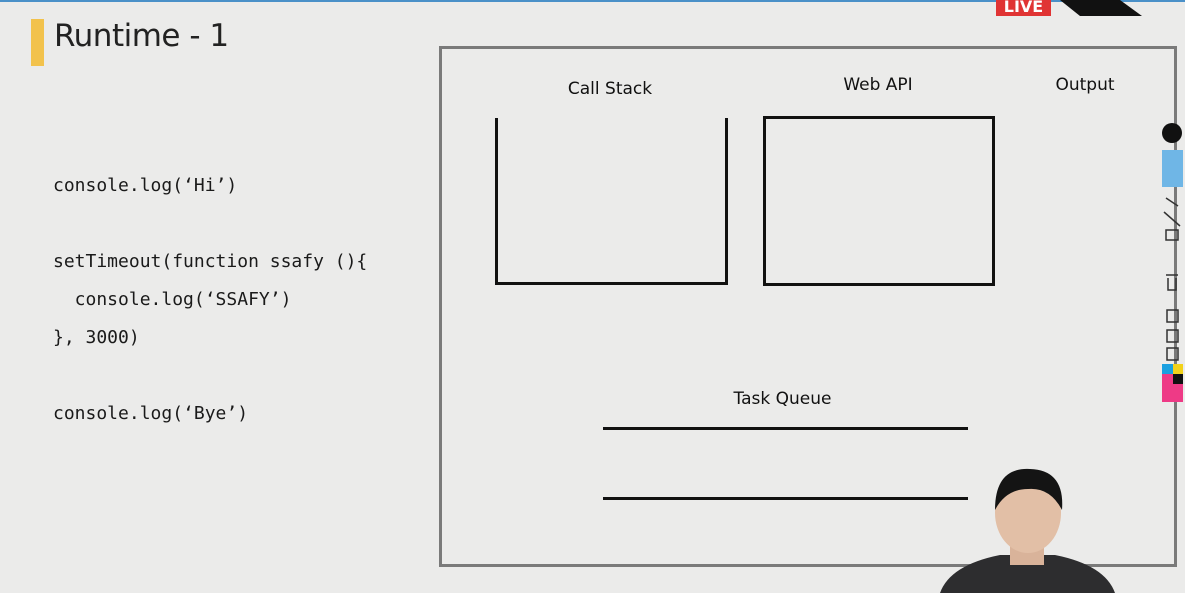  I want to click on code-line: console.log(‘SSAFY’), so click(172, 299).